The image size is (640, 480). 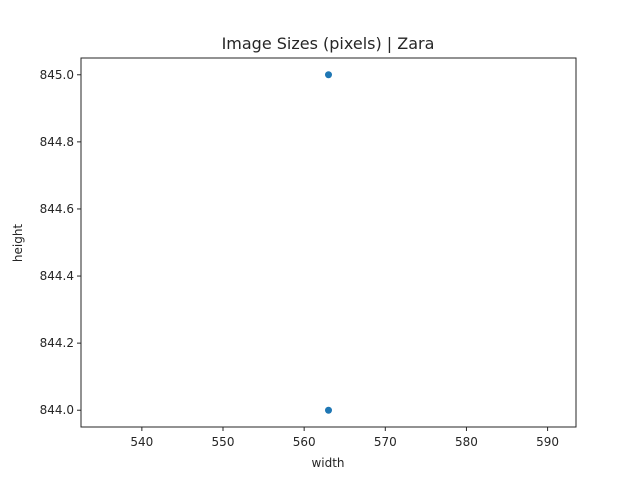 I want to click on y-tick-label: 844.2, so click(x=57, y=343).